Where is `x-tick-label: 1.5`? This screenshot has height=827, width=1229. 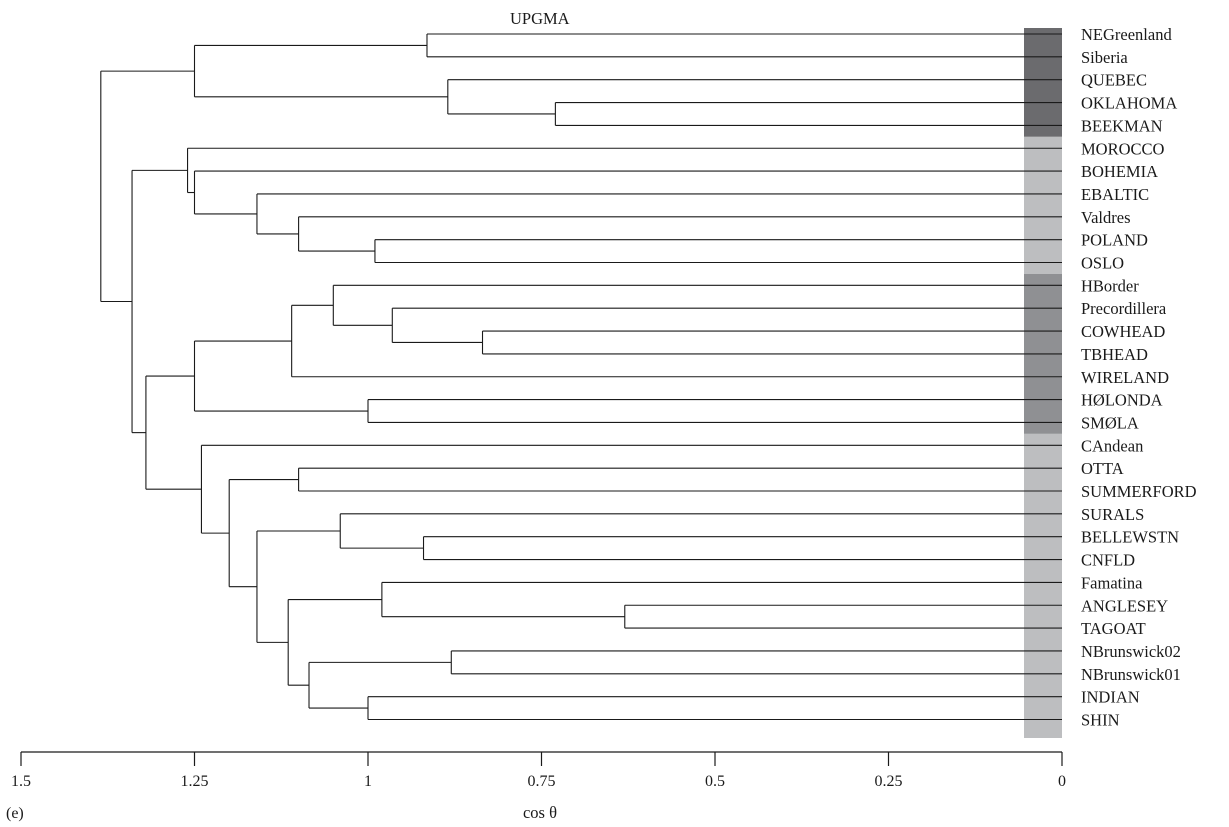
x-tick-label: 1.5 is located at coordinates (21, 781).